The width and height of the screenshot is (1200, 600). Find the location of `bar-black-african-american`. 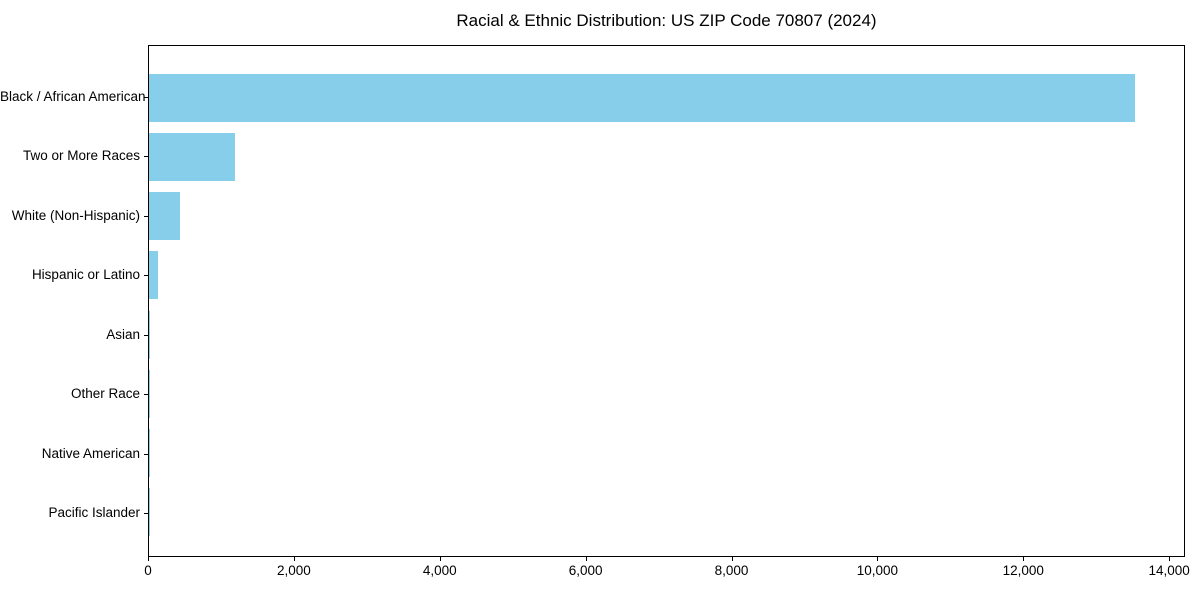

bar-black-african-american is located at coordinates (642, 97).